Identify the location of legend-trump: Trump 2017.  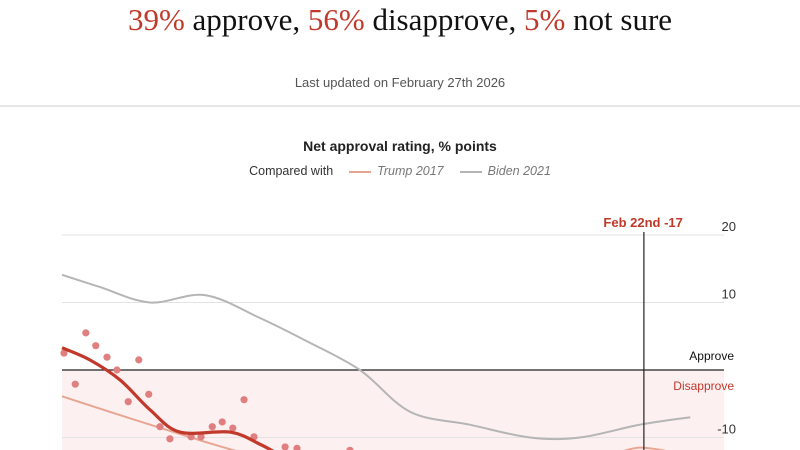
(410, 171).